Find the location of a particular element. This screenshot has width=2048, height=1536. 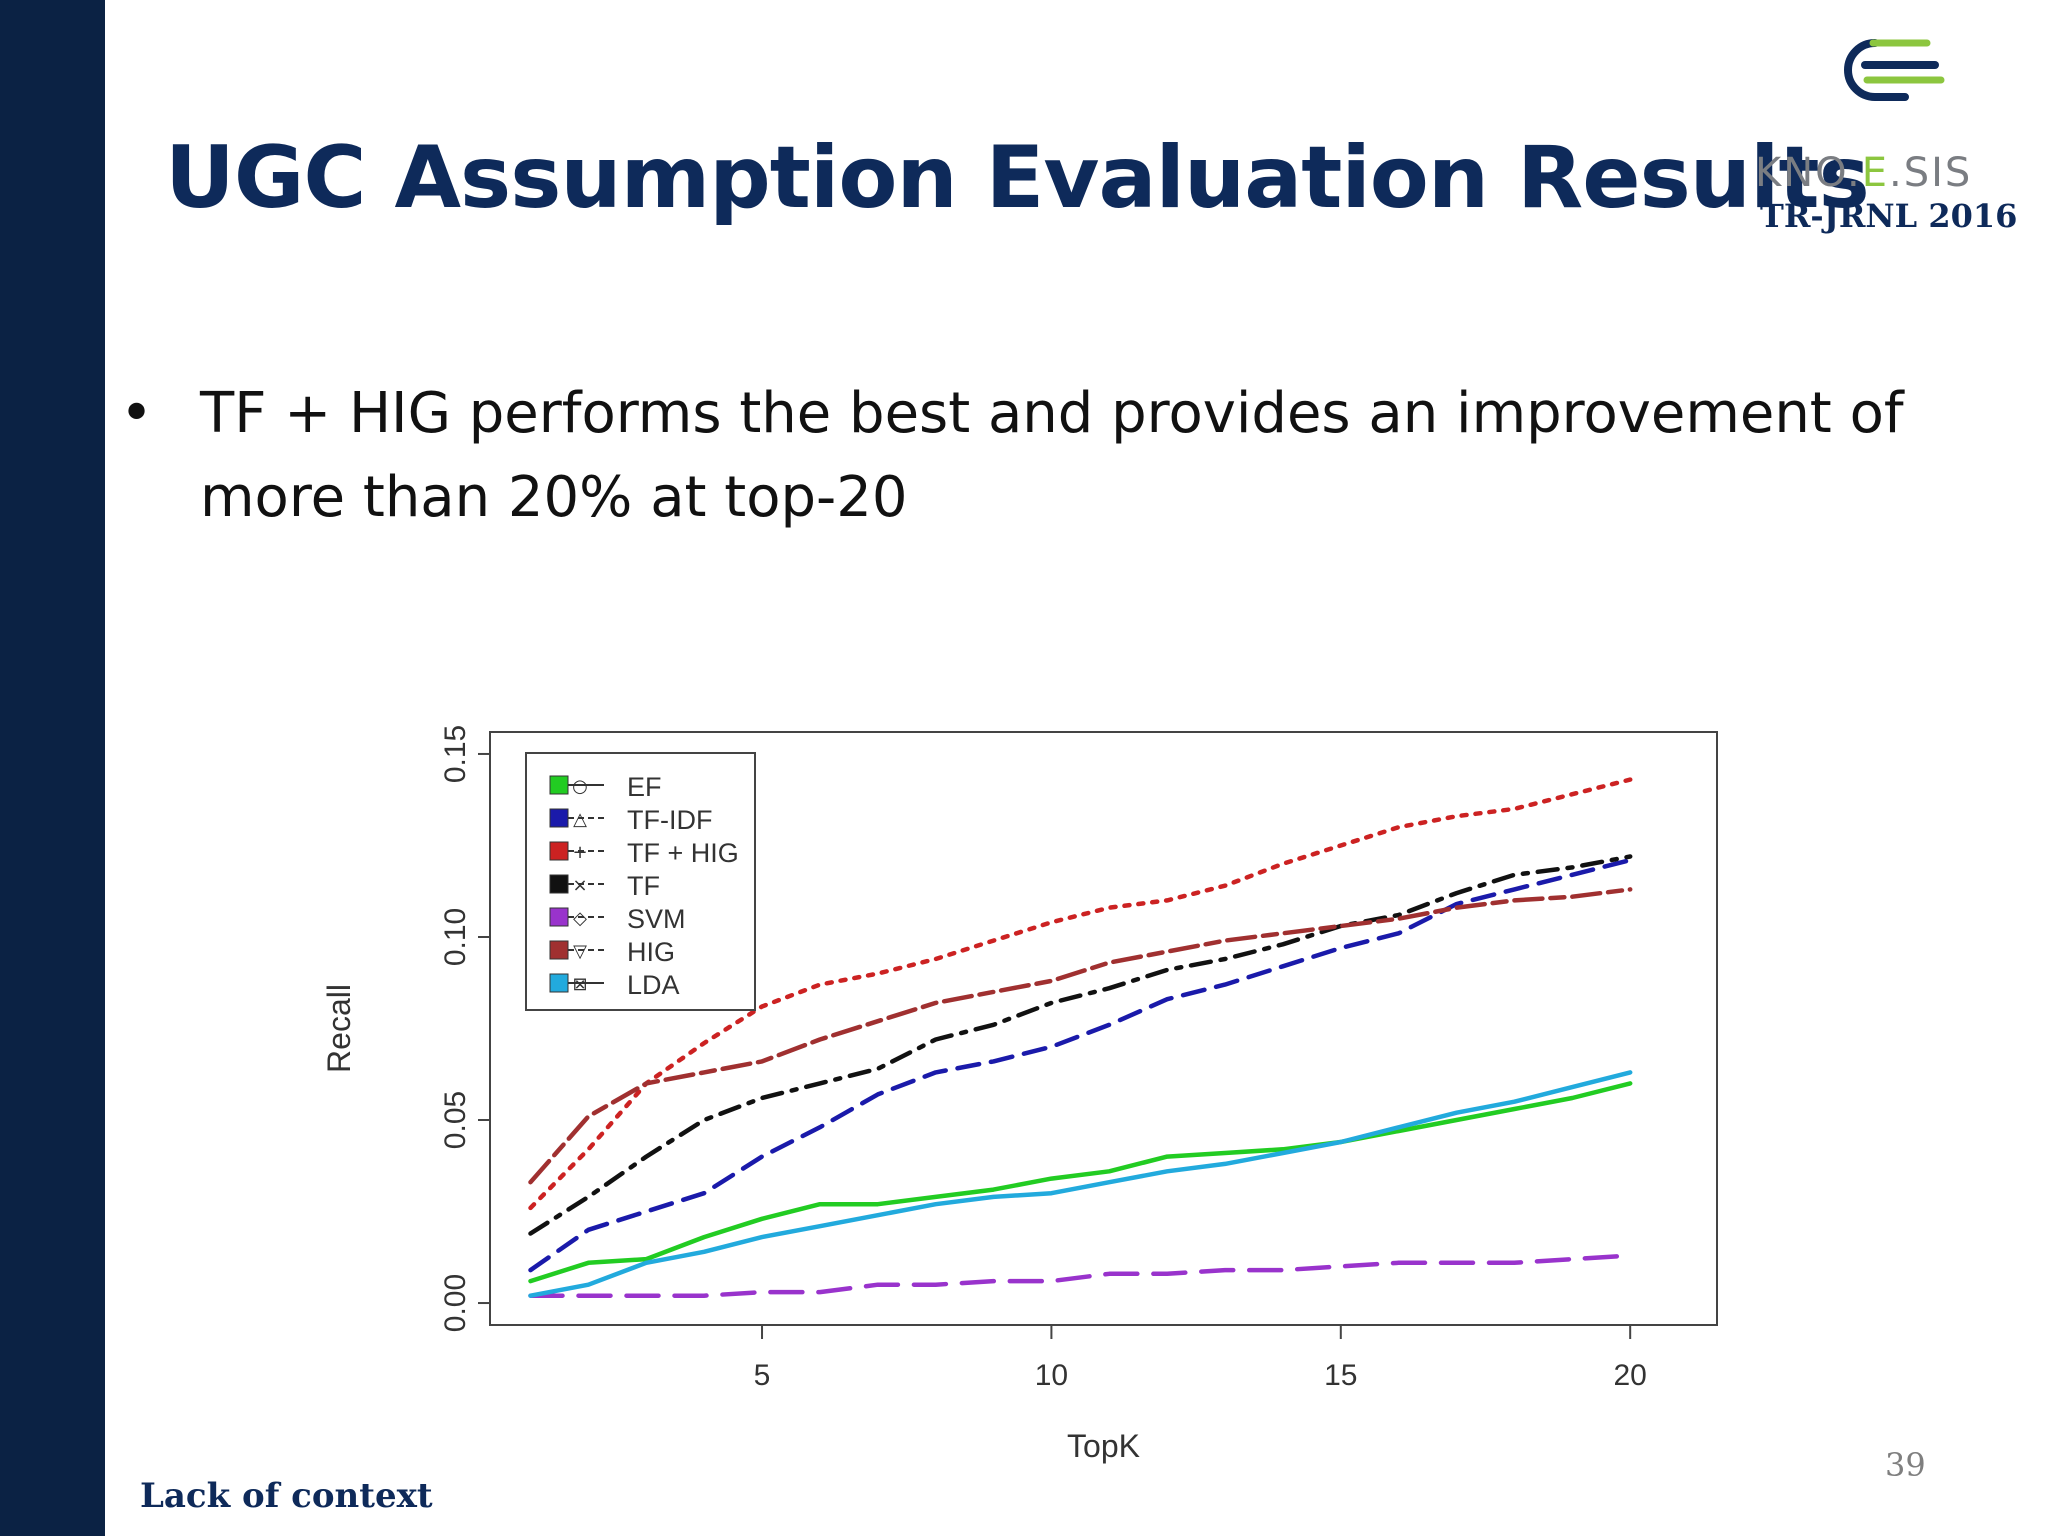

knoesis-logo: KNO.E.SIS TR-JRNL 2016 is located at coordinates (1885, 140).